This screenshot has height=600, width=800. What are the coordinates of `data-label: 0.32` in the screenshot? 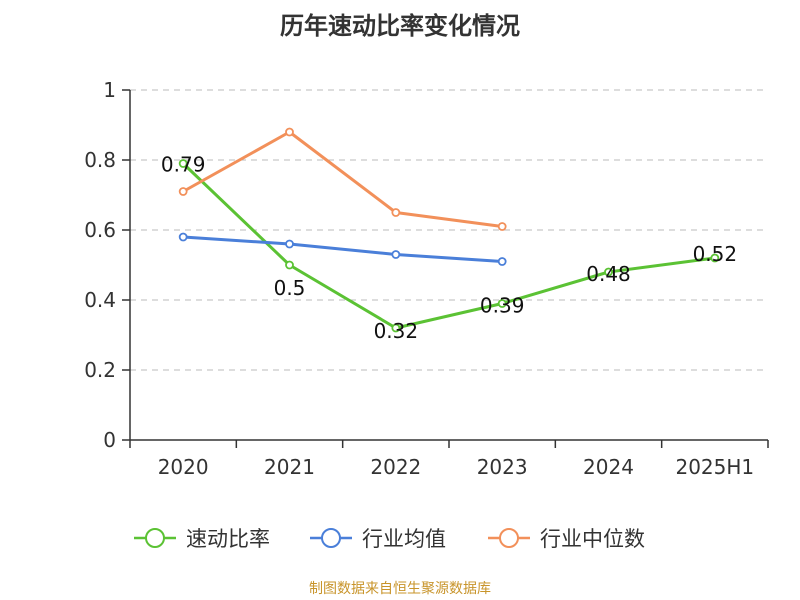 It's located at (396, 331).